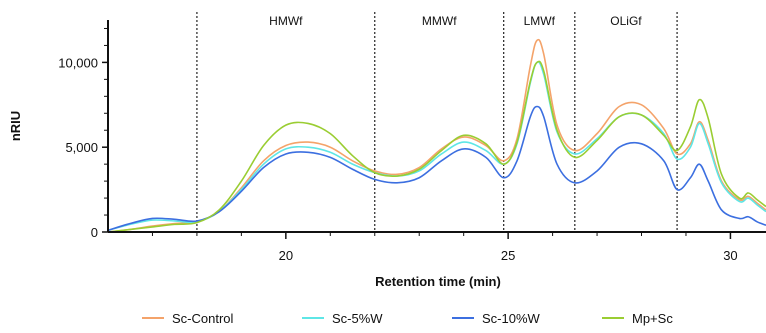 Image resolution: width=766 pixels, height=333 pixels. What do you see at coordinates (286, 21) in the screenshot?
I see `region-label-hmwf: HMWf` at bounding box center [286, 21].